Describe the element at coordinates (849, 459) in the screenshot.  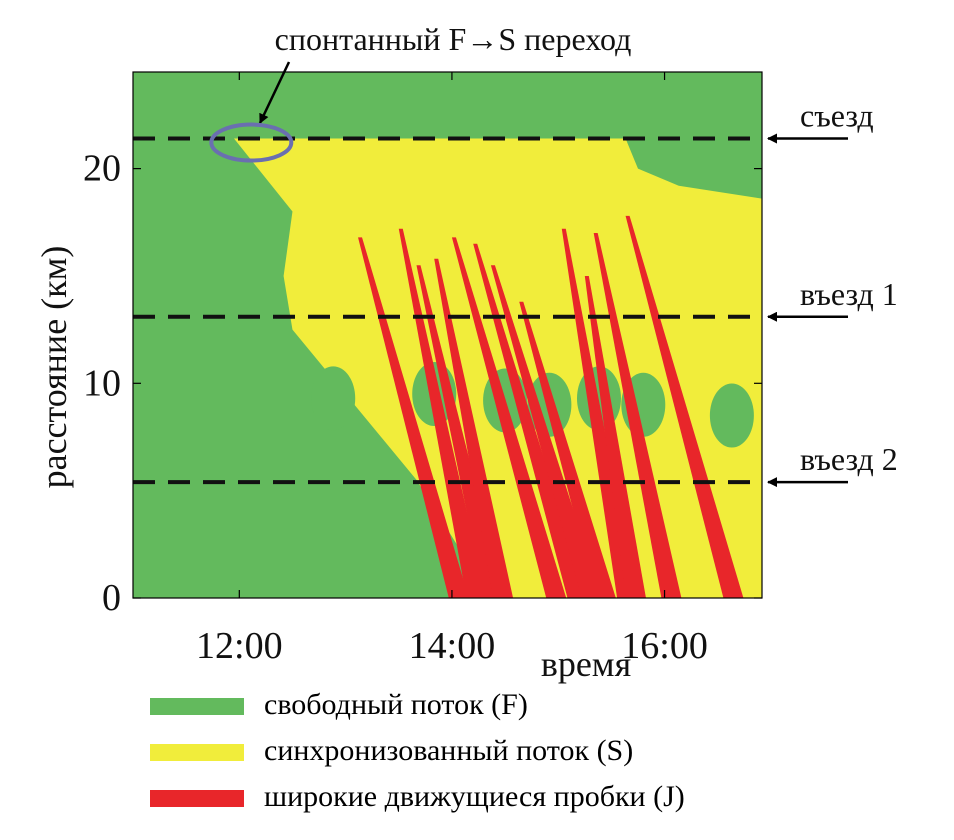
I see `detector-label-3: въезд 2` at that location.